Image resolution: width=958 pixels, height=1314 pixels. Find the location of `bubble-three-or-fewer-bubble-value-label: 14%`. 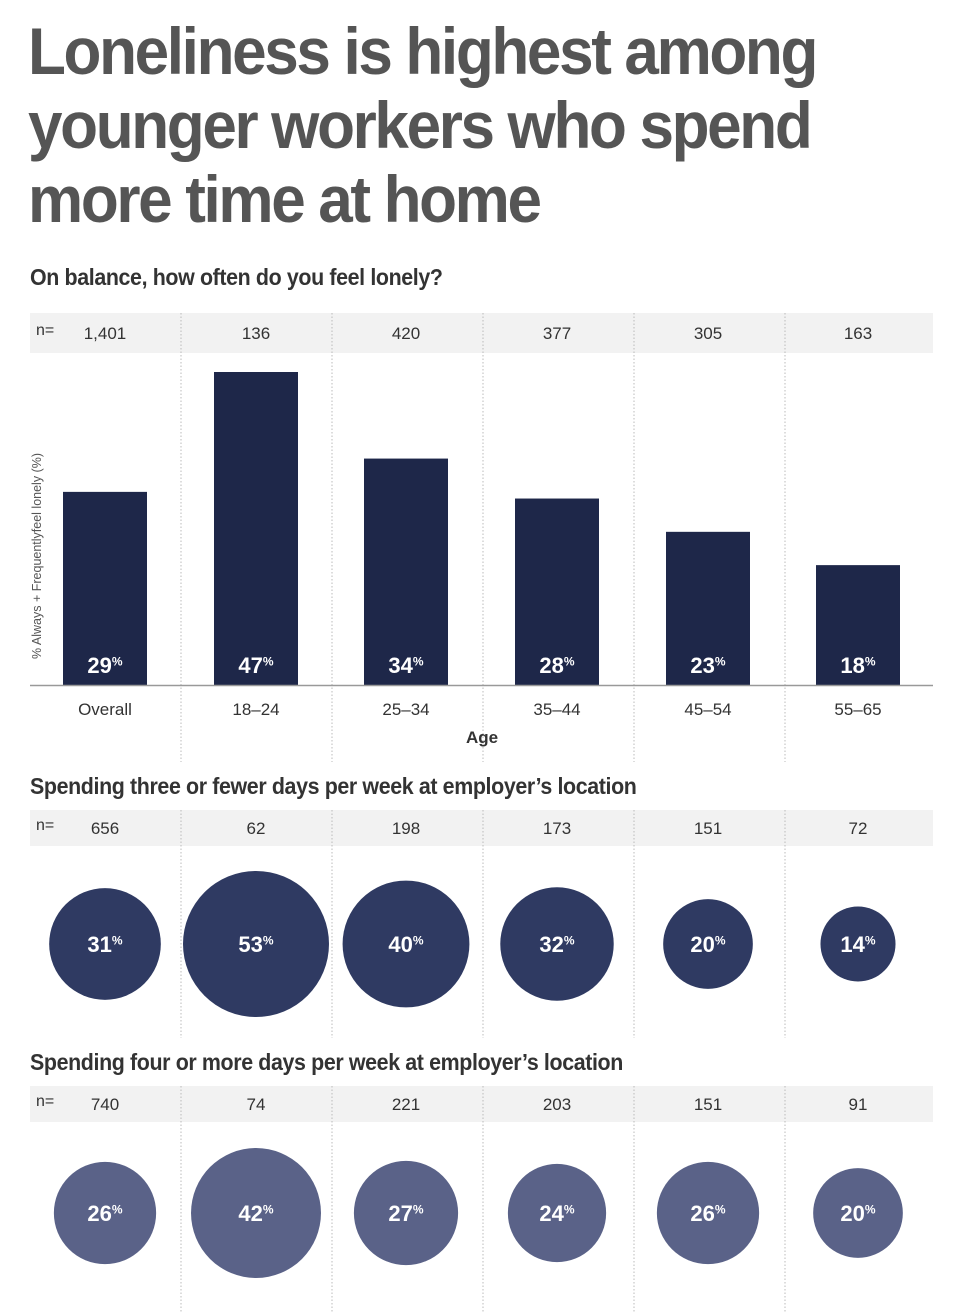

bubble-three-or-fewer-bubble-value-label: 14% is located at coordinates (857, 944).